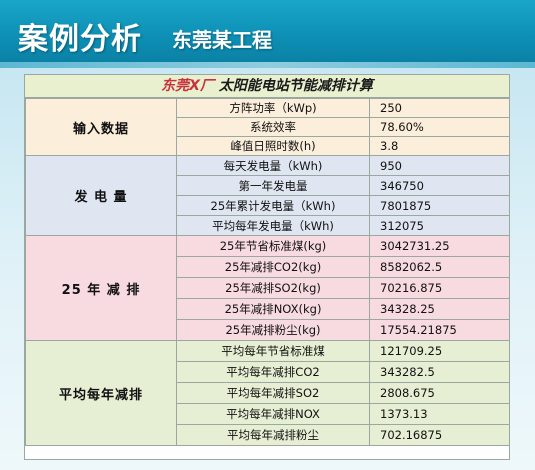 Image resolution: width=535 pixels, height=470 pixels. I want to click on group-label: 25 年 减 排, so click(101, 288).